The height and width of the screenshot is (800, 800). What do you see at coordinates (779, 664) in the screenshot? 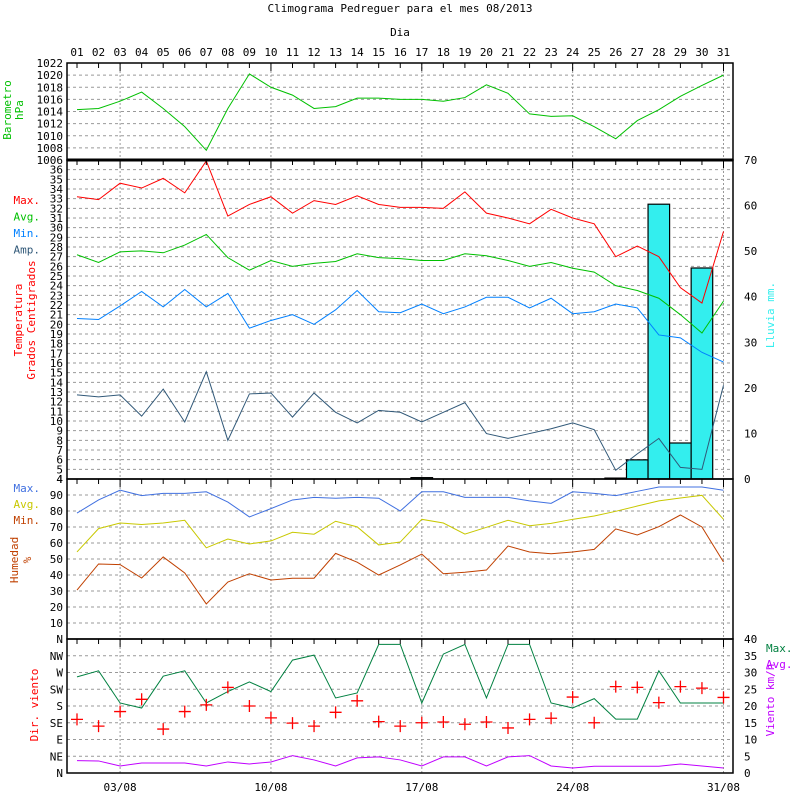
I see `wind-legend-avg: Avg.` at bounding box center [779, 664].